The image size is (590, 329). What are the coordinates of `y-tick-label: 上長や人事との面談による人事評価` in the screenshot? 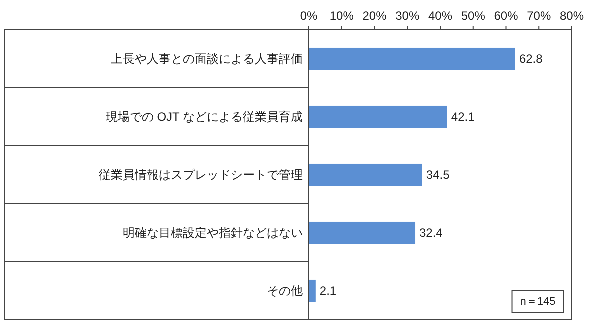 It's located at (207, 59).